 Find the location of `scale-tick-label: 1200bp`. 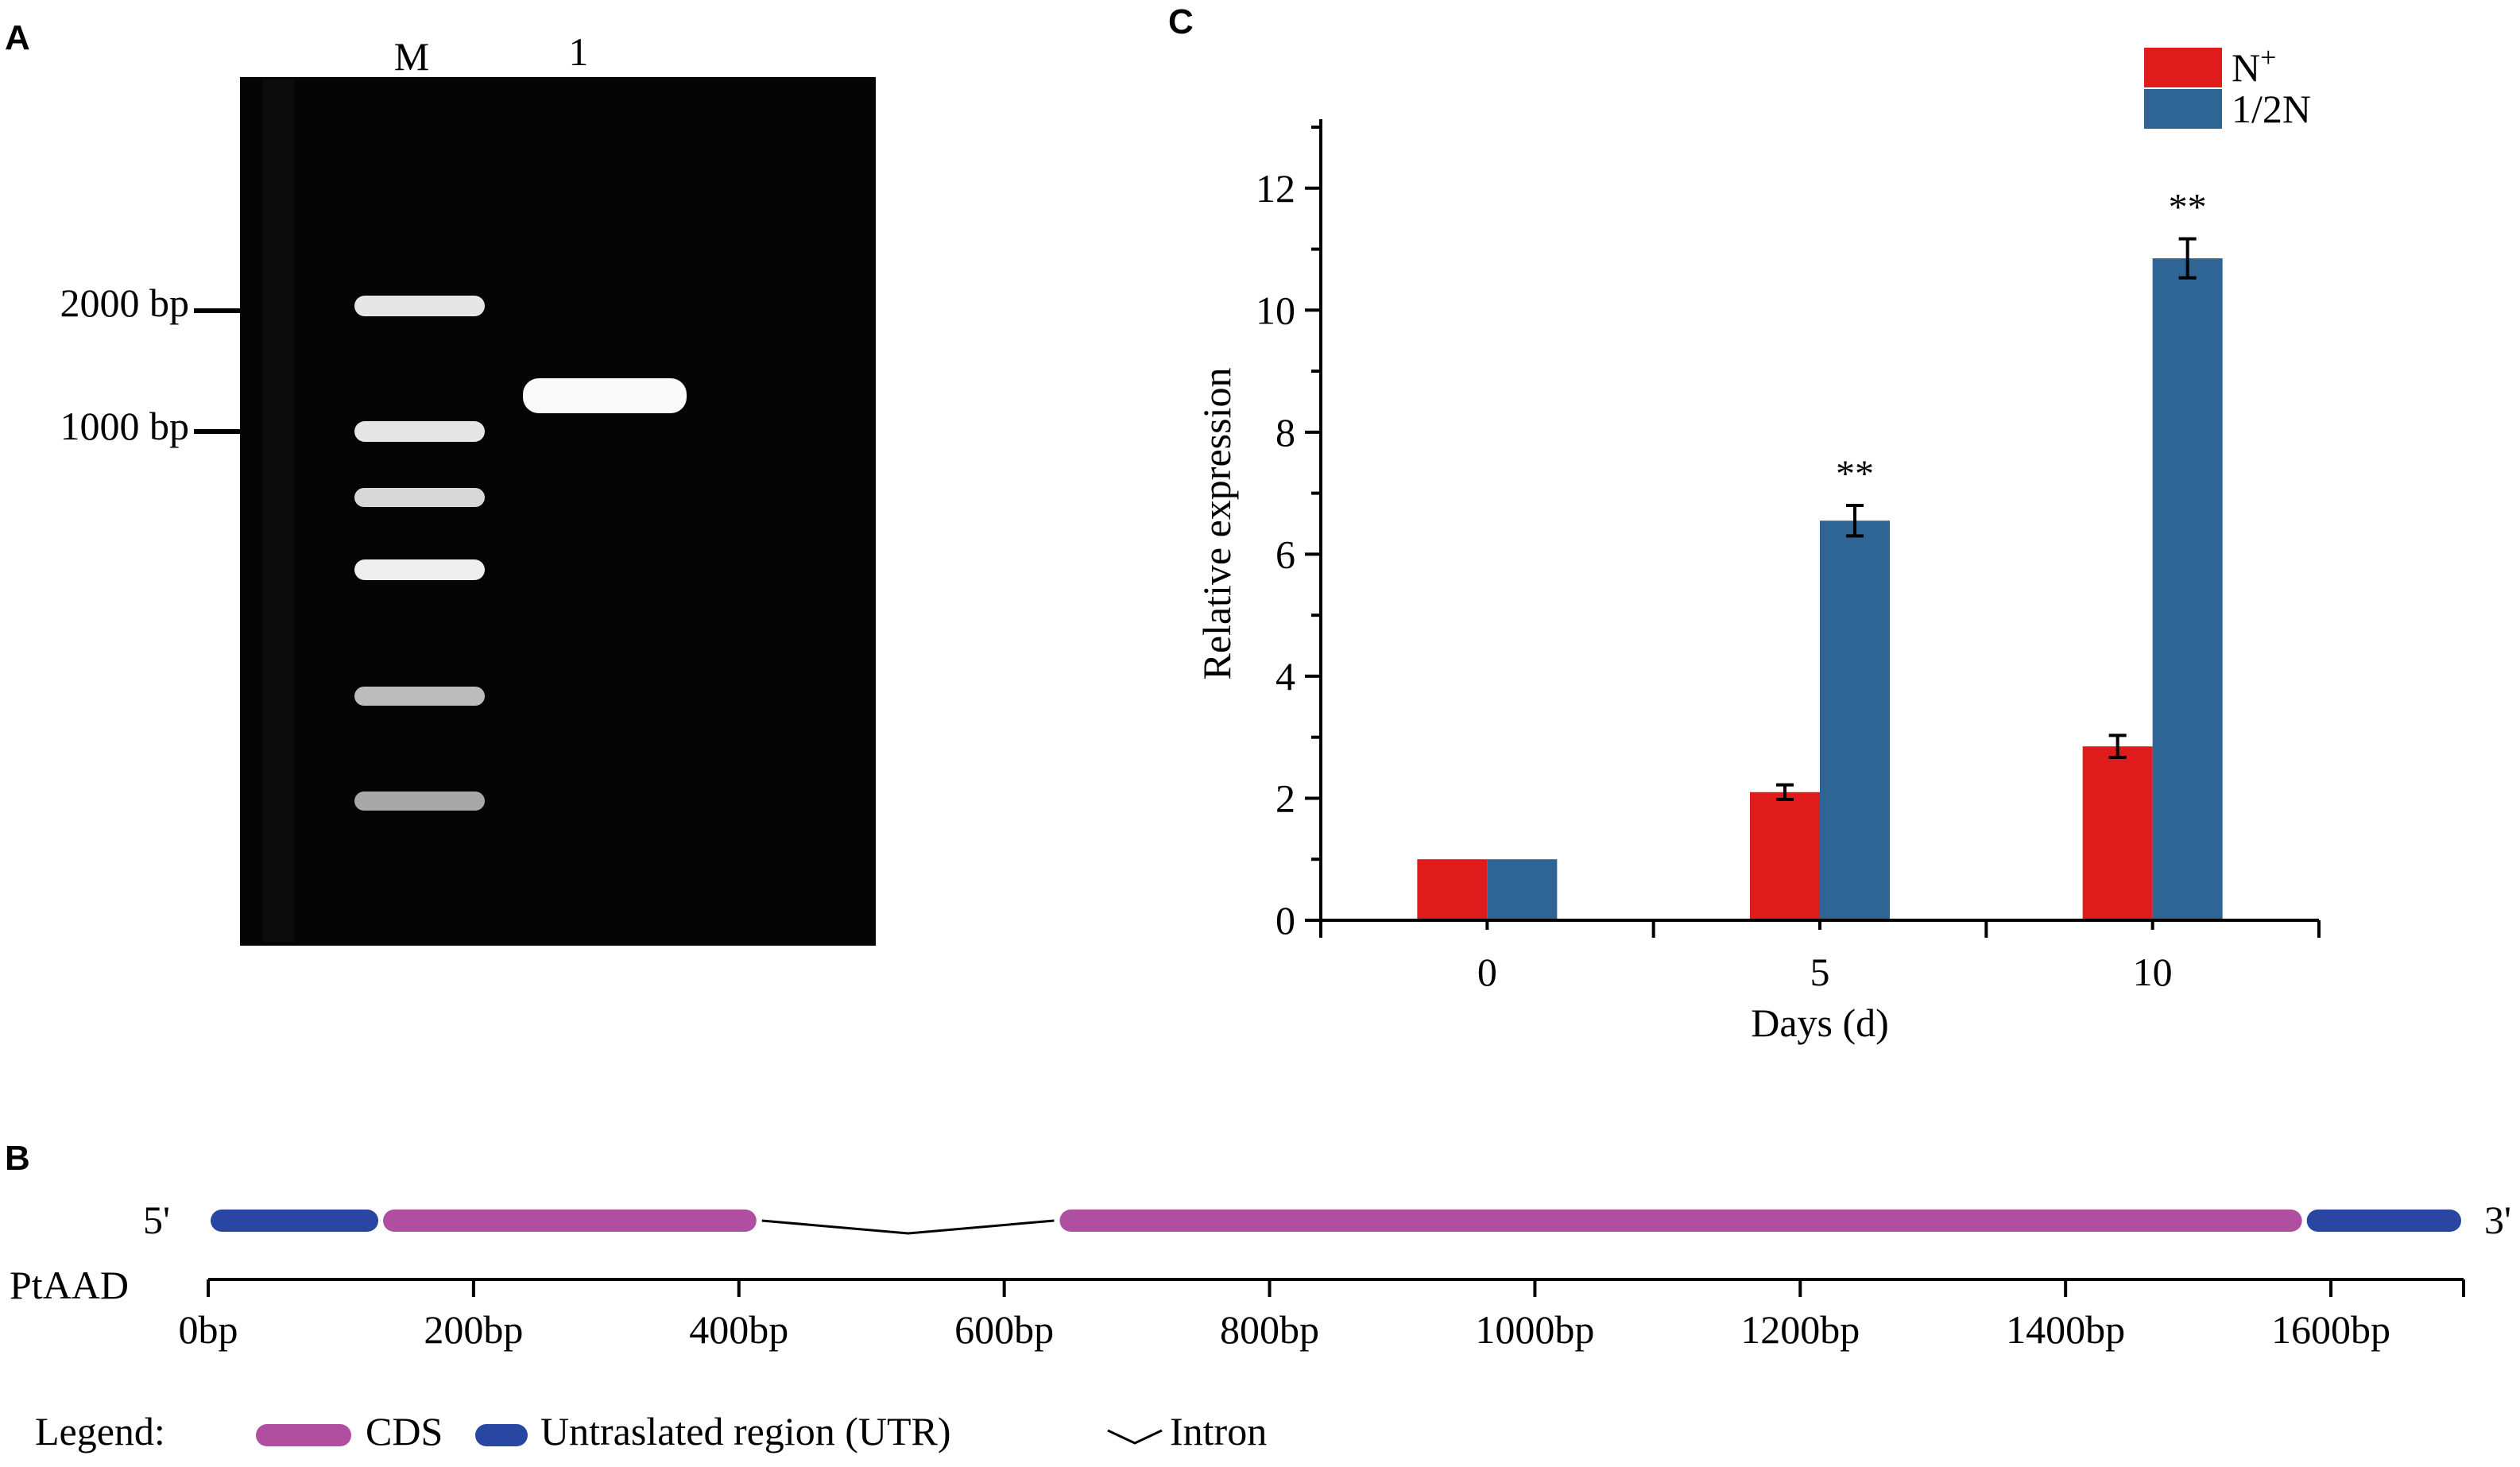

scale-tick-label: 1200bp is located at coordinates (1800, 1330).